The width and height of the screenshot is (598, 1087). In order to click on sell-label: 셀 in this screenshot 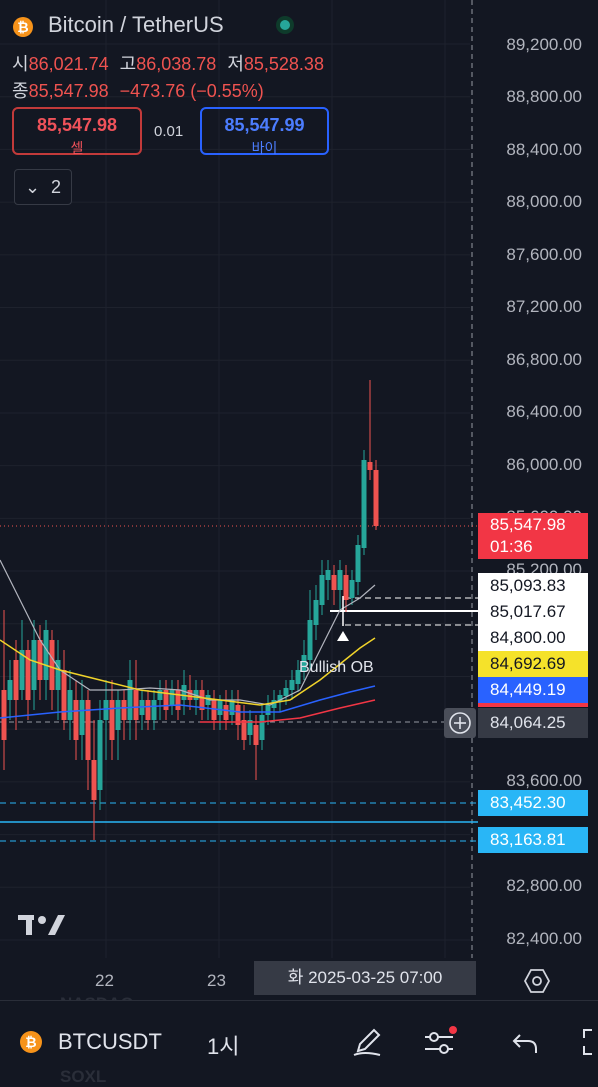, I will do `click(77, 148)`.